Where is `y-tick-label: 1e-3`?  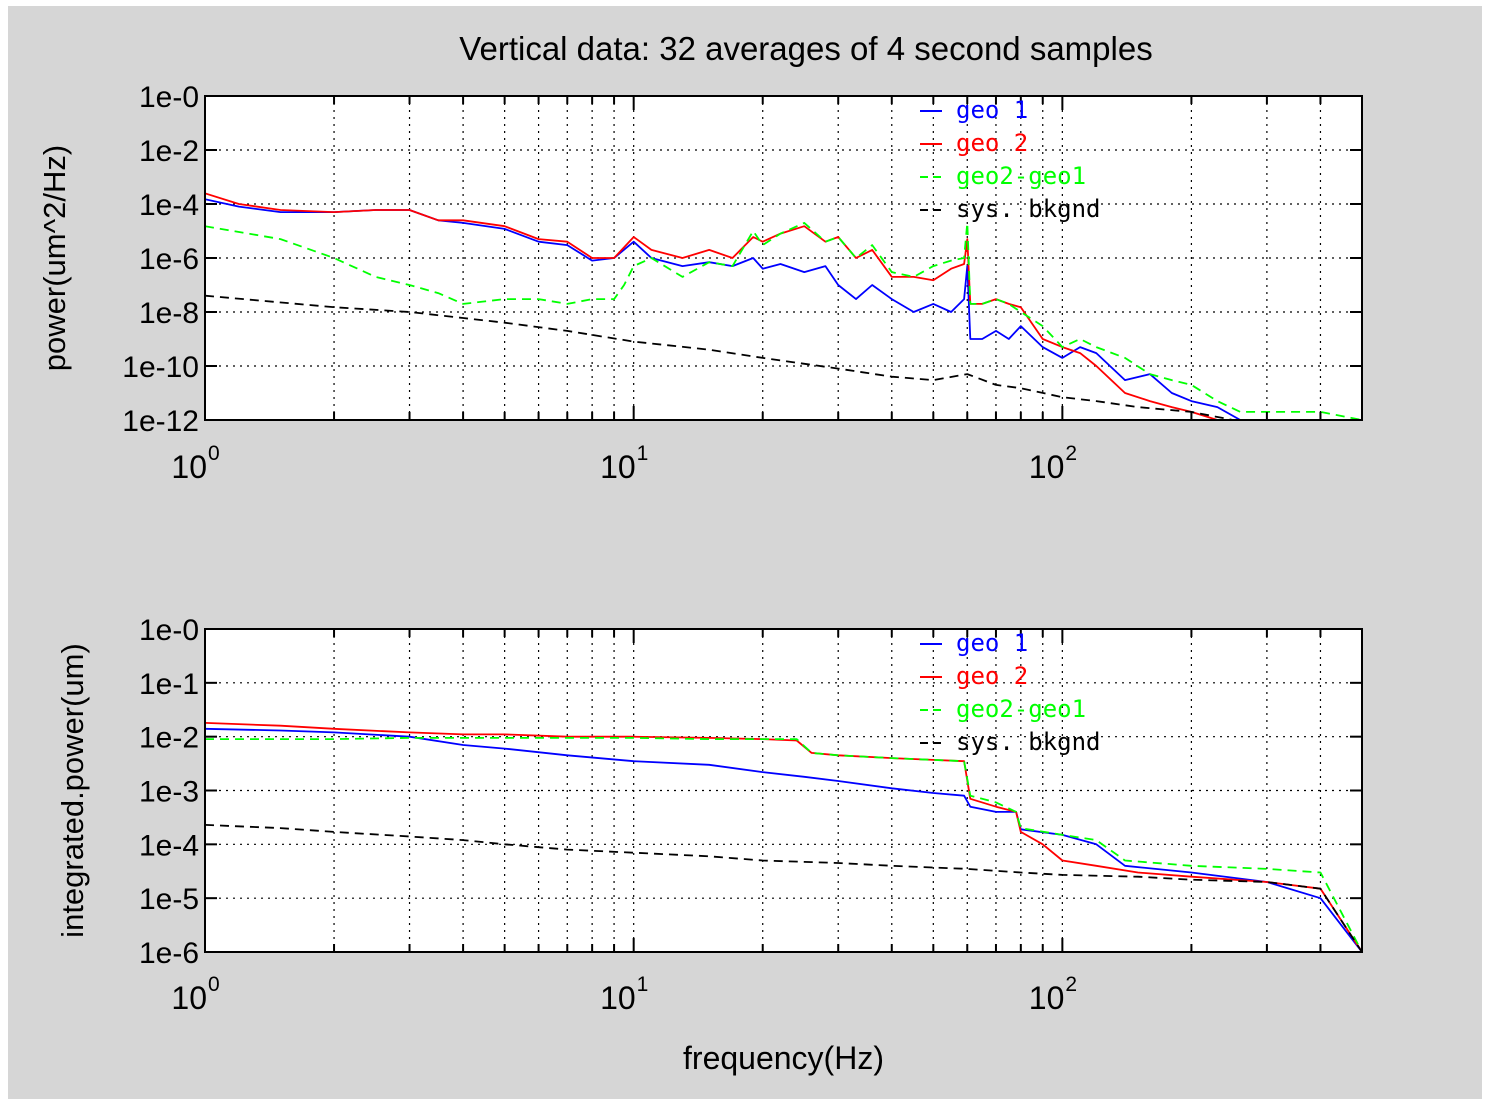
y-tick-label: 1e-3 is located at coordinates (169, 792).